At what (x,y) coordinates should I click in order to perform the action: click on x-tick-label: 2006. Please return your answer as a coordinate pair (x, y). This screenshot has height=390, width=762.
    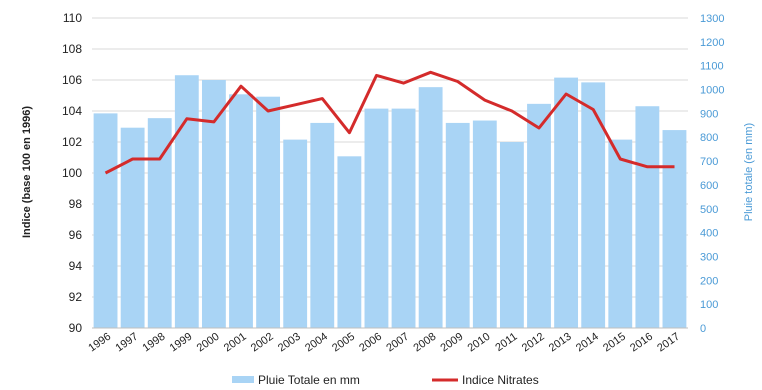
    Looking at the image, I should click on (370, 343).